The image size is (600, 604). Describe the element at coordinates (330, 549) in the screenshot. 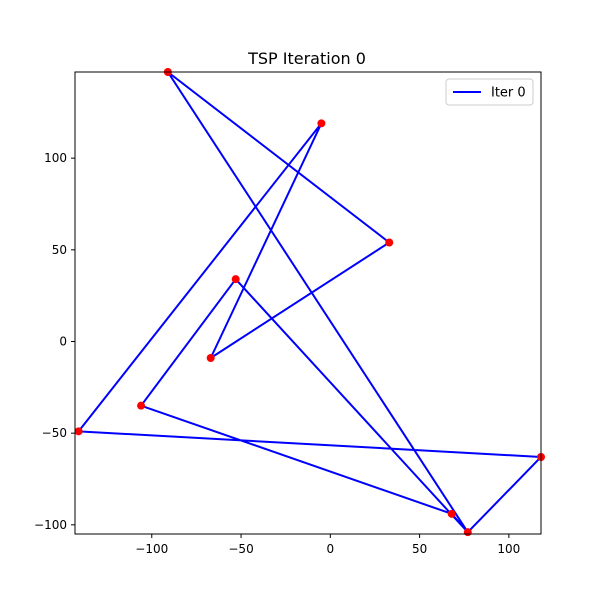

I see `x-tick-label-0: 0` at that location.